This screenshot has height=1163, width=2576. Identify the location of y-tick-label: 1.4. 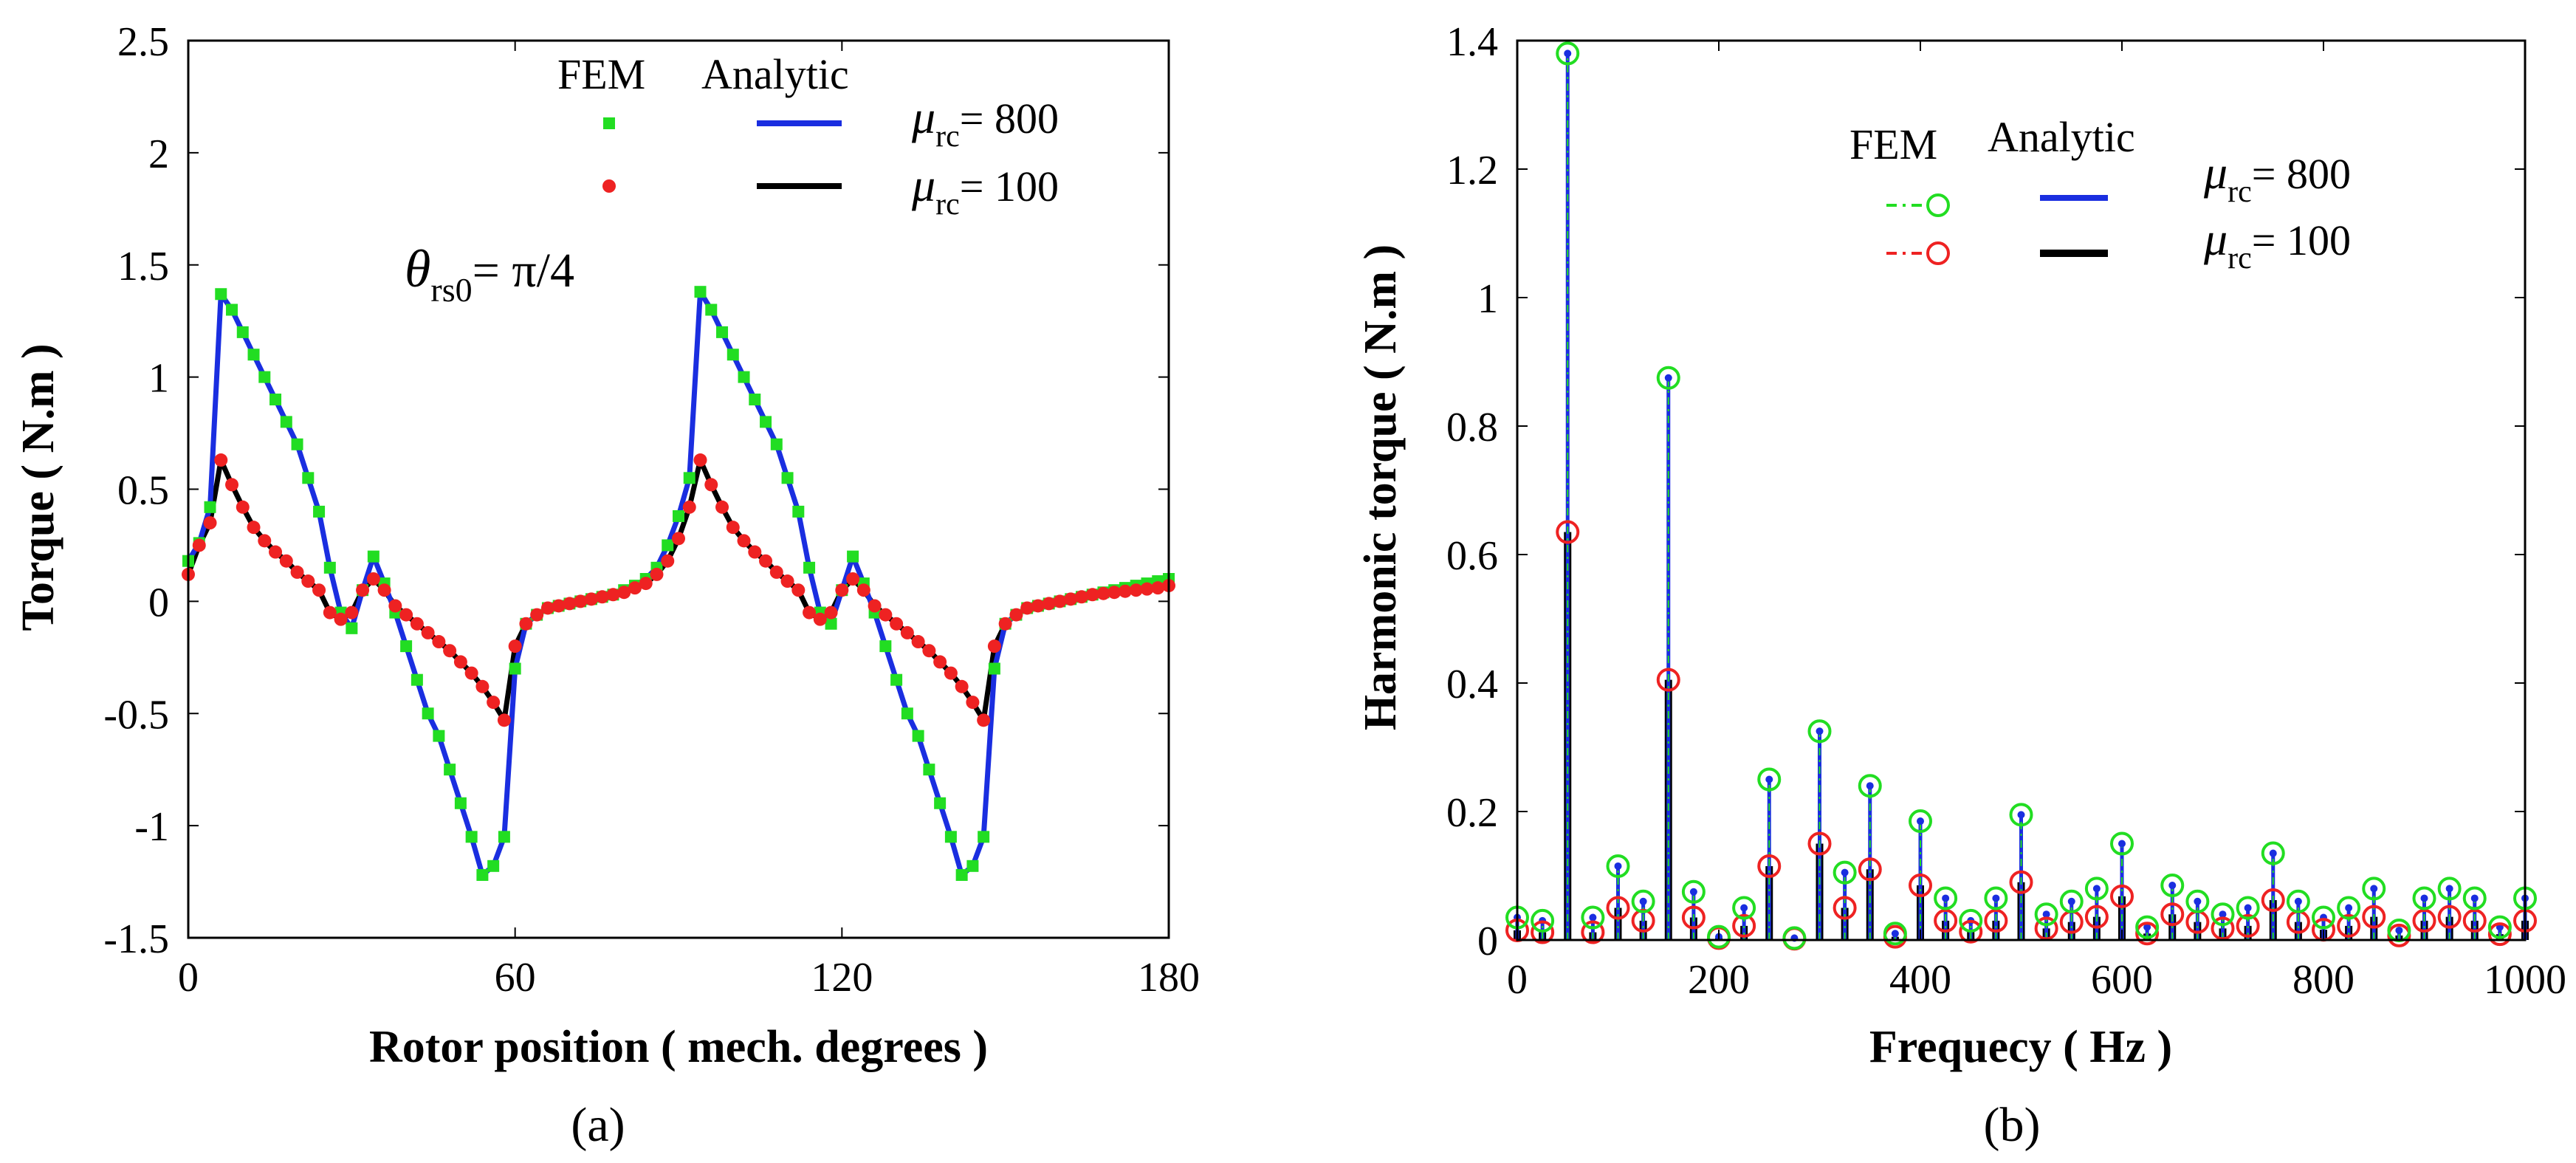
(1472, 42).